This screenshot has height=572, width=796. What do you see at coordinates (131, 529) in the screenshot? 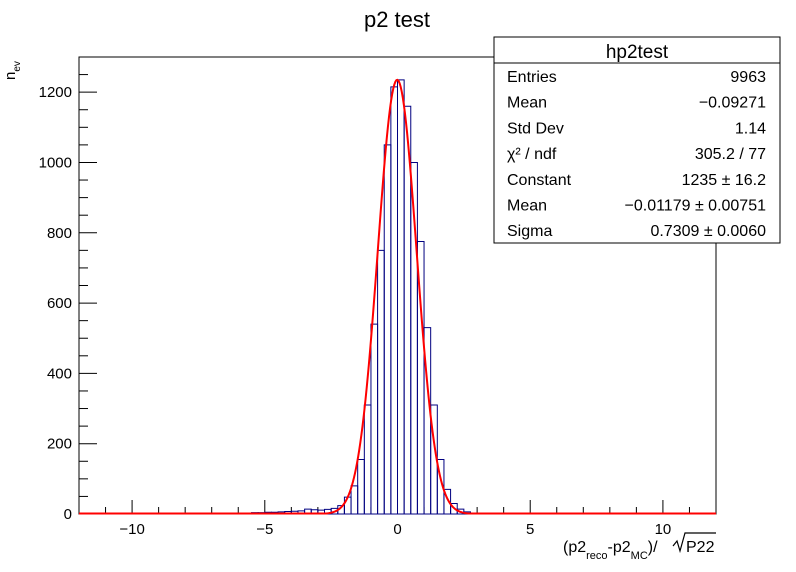
I see `x-tick-label: −10` at bounding box center [131, 529].